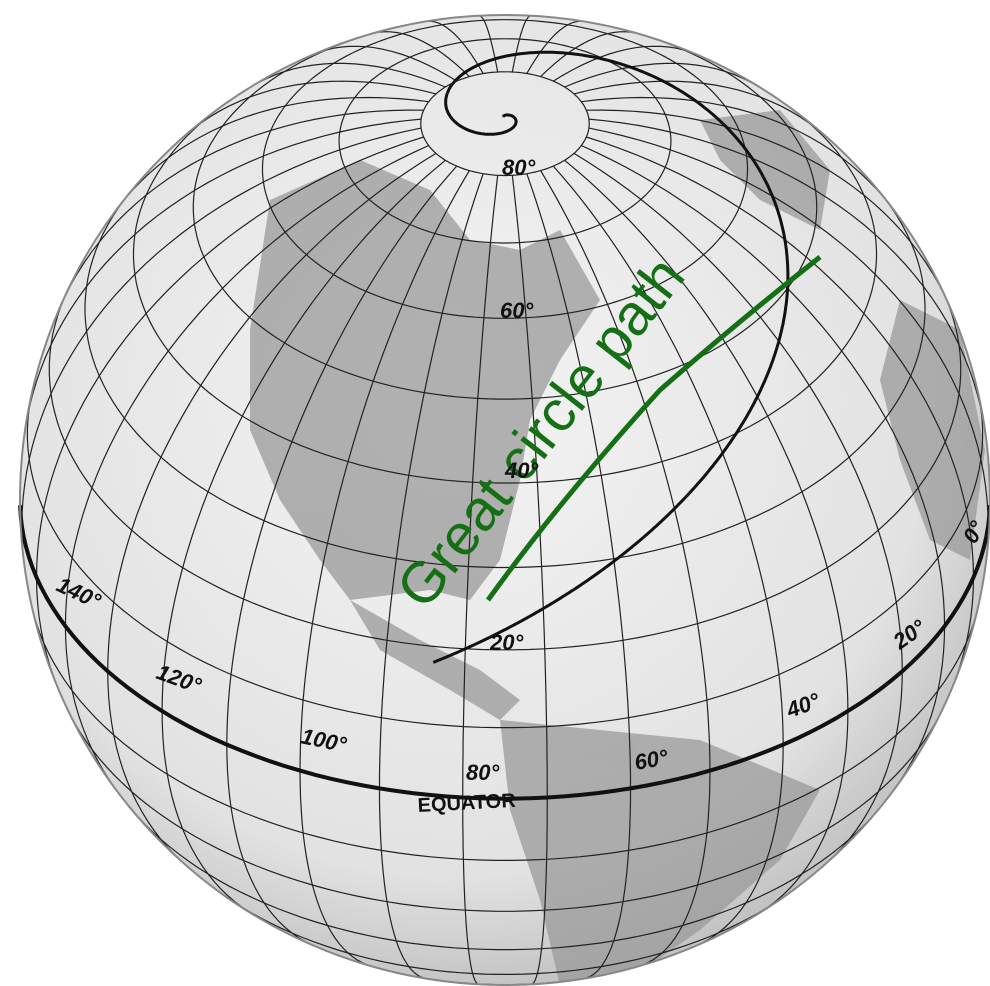 The width and height of the screenshot is (990, 986). Describe the element at coordinates (521, 470) in the screenshot. I see `latitude-label: 40°` at that location.